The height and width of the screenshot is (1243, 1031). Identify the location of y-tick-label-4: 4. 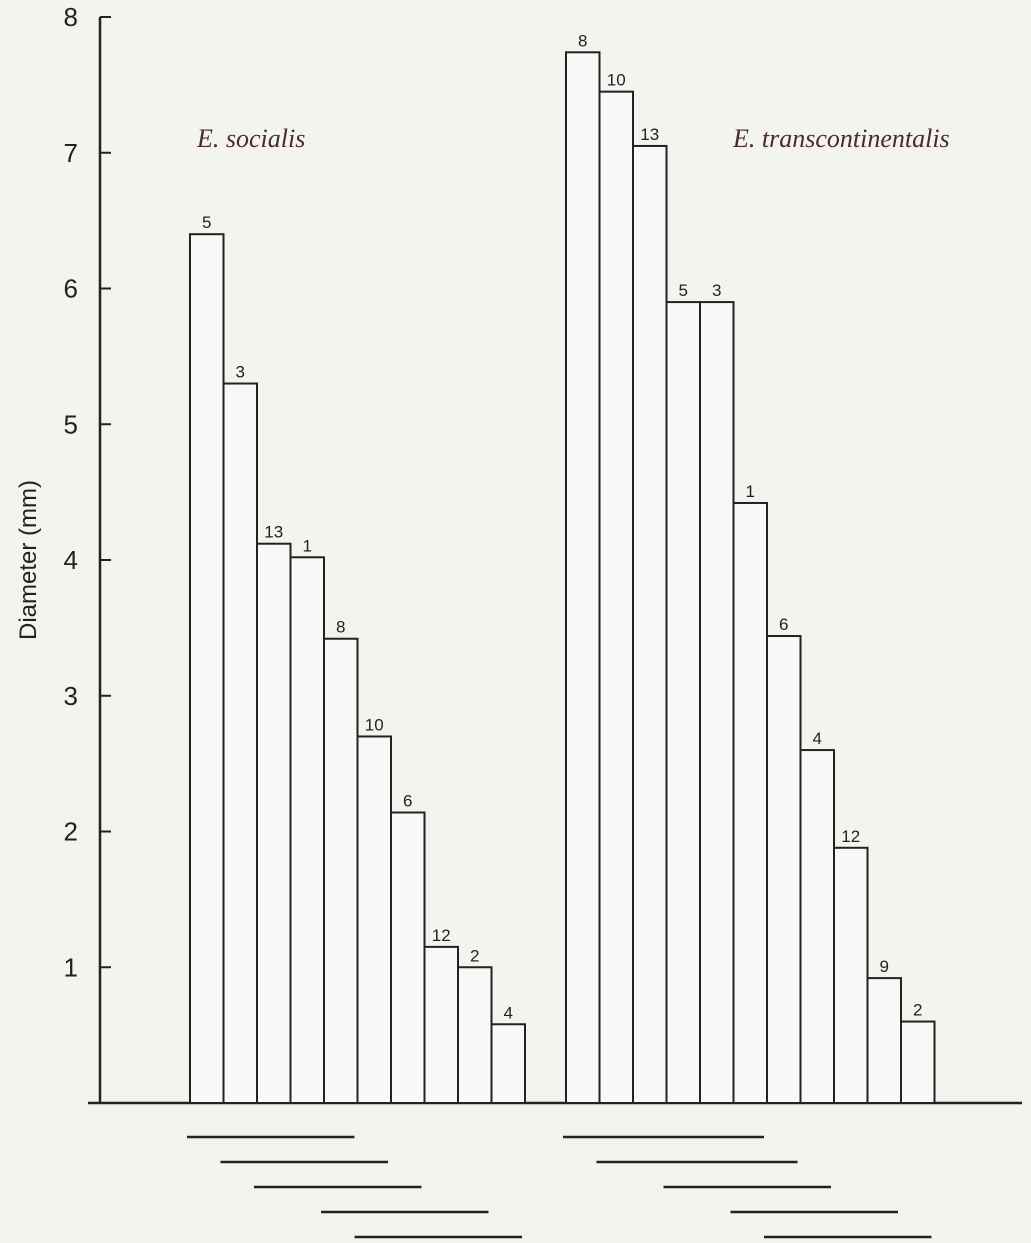
(71, 560).